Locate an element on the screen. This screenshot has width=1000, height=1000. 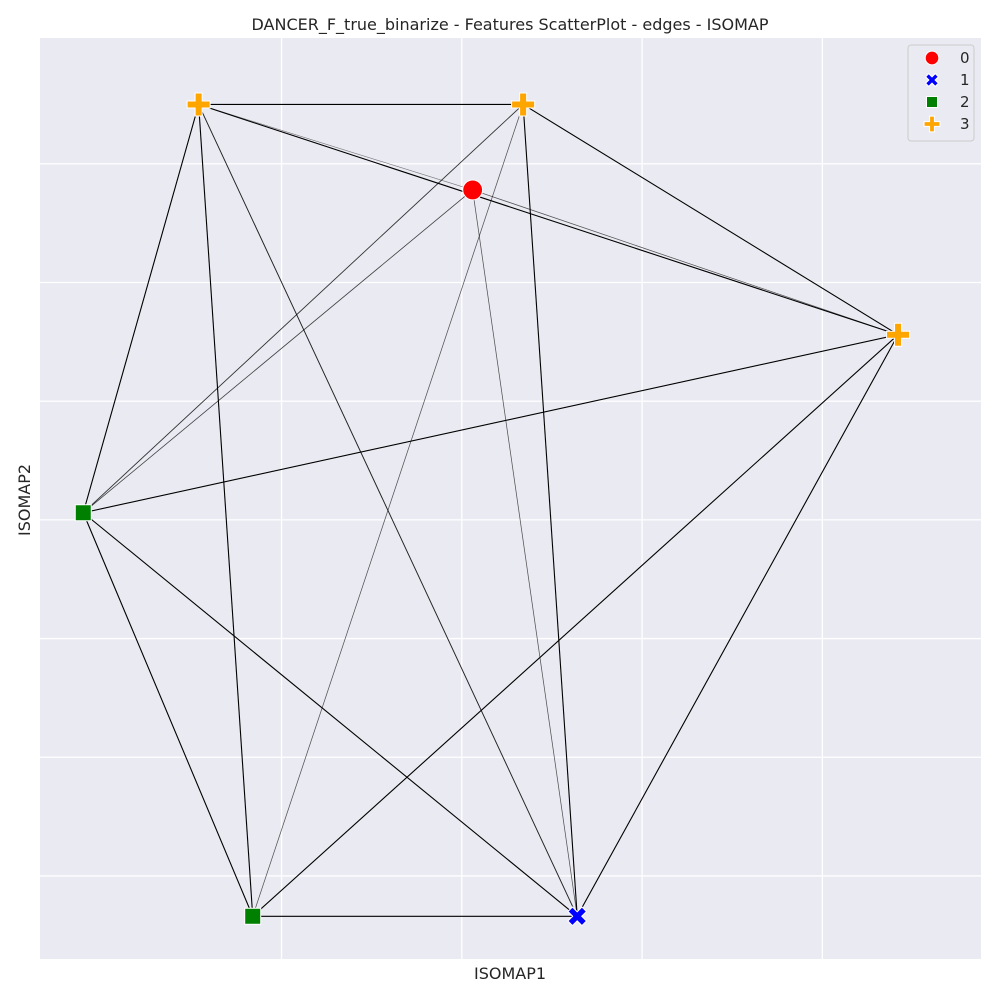
edge-n4-n0 is located at coordinates (335, 147).